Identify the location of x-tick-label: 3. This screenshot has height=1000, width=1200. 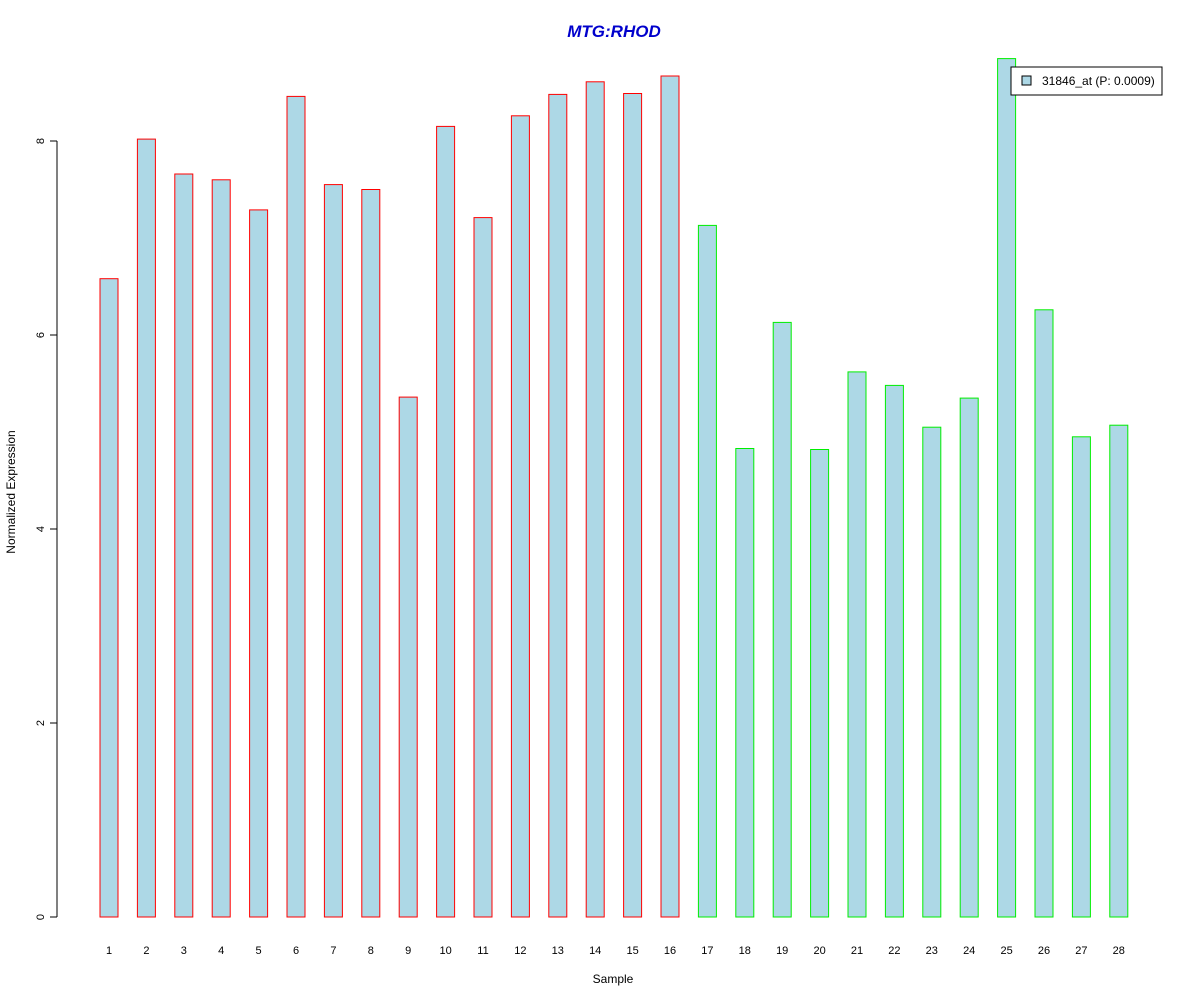
(184, 951).